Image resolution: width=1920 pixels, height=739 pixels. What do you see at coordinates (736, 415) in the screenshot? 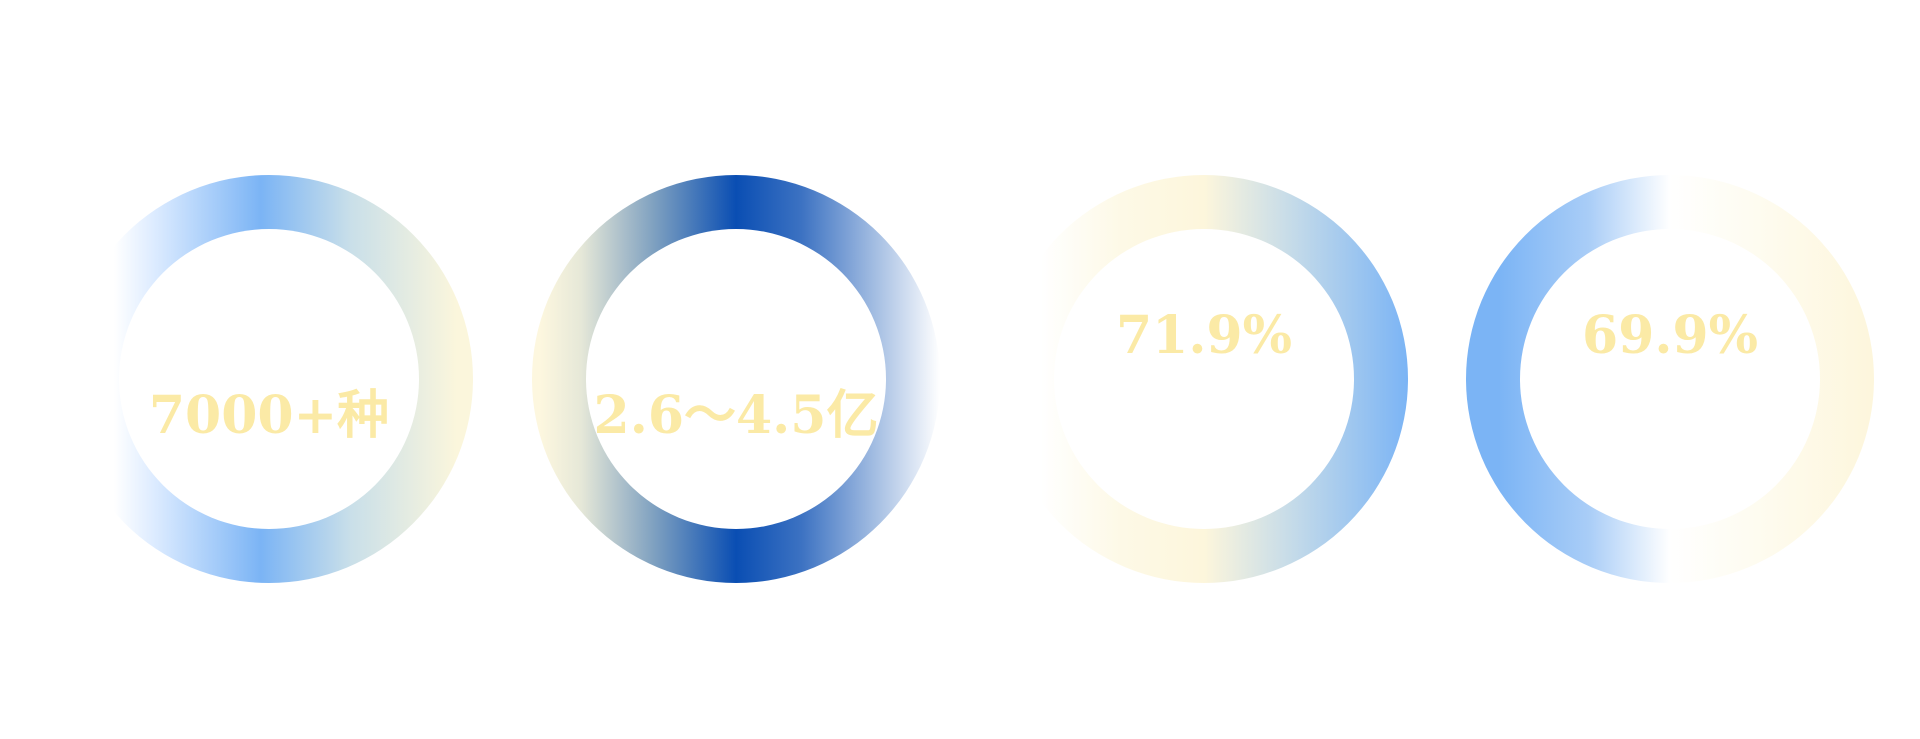
I see `stat-value-2: 2.6～4.5亿` at bounding box center [736, 415].